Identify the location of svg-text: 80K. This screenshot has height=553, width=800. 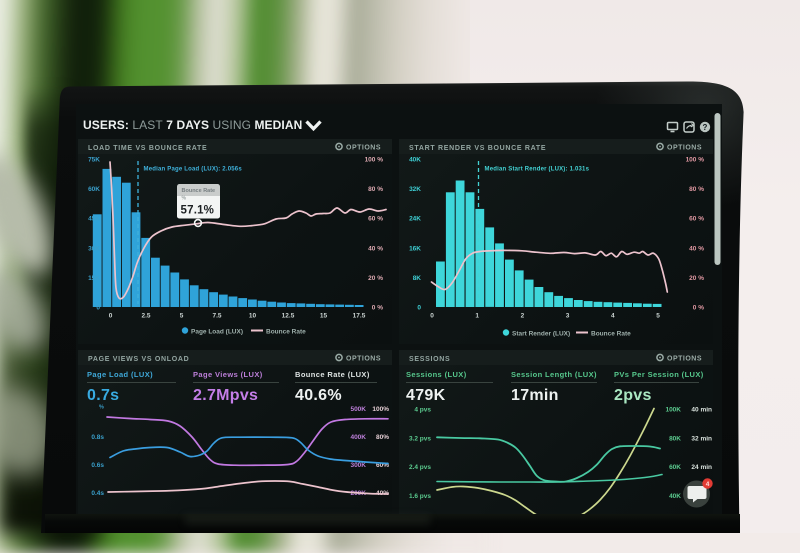
(675, 438).